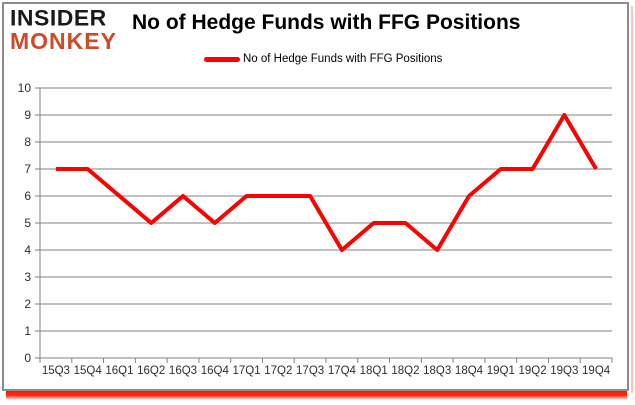 This screenshot has width=635, height=405. What do you see at coordinates (278, 371) in the screenshot?
I see `x-axis-label: 17Q2` at bounding box center [278, 371].